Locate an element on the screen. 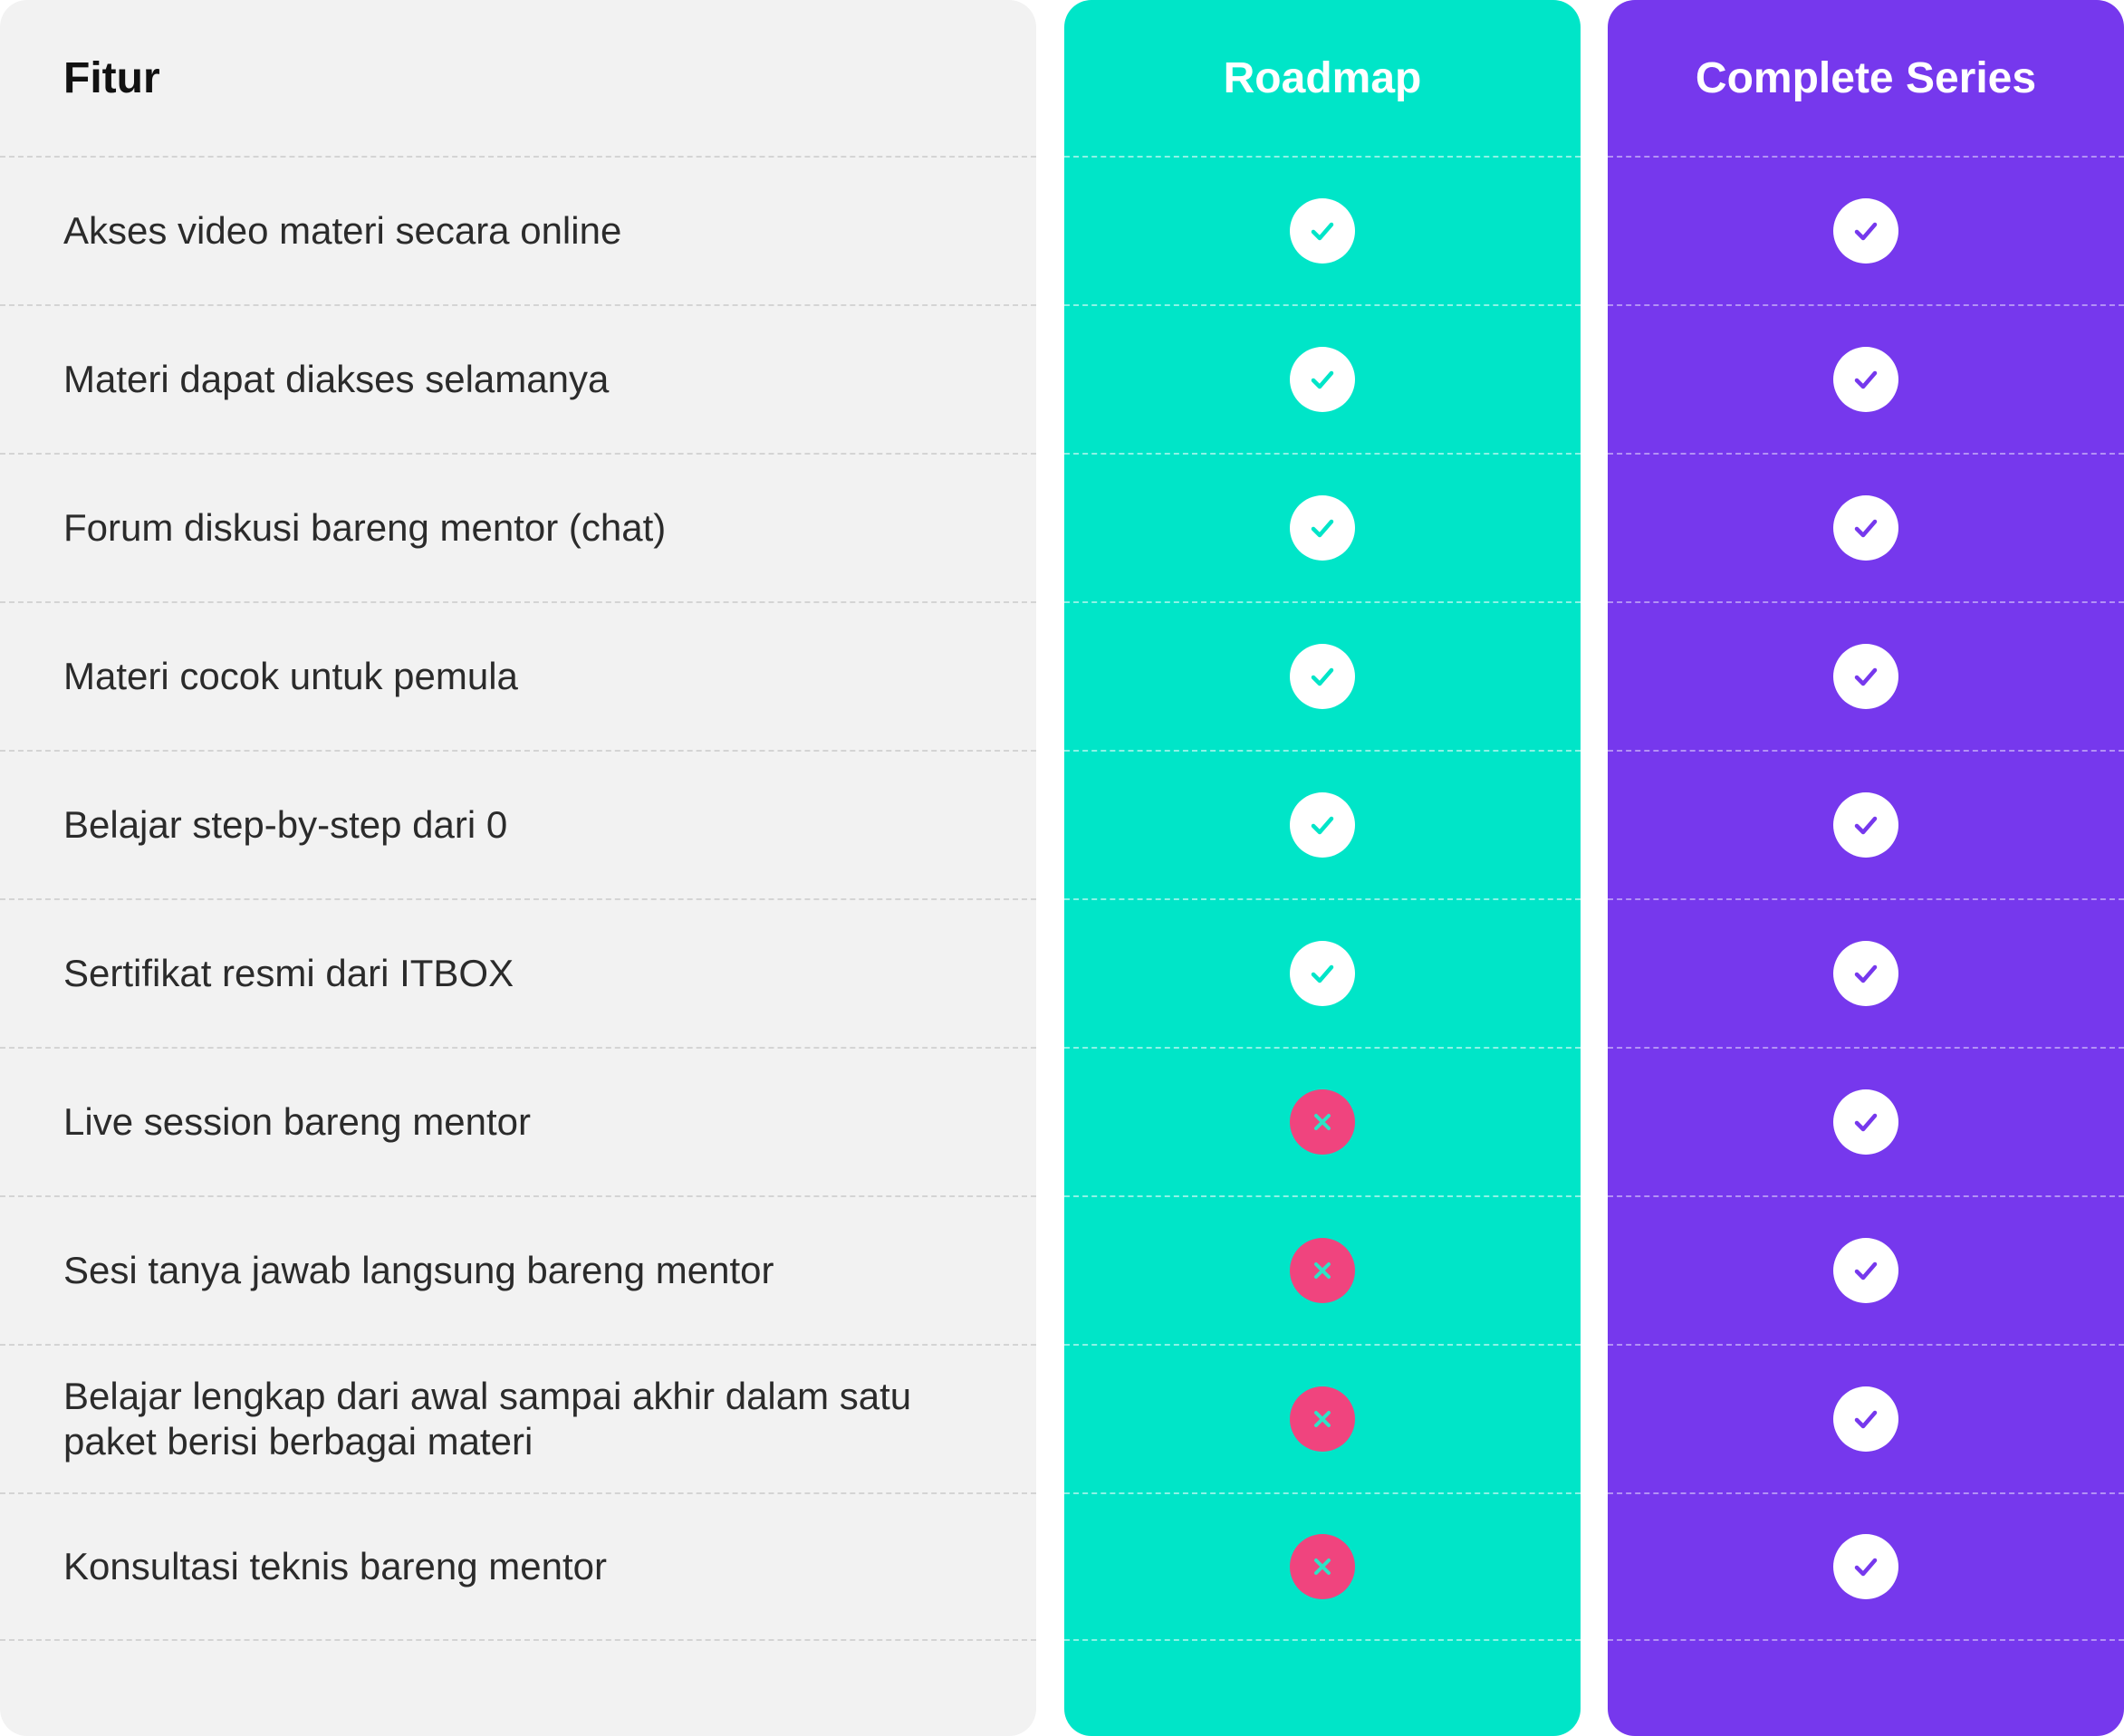 This screenshot has height=1736, width=2124. feature-label: Live session bareng mentor is located at coordinates (297, 1121).